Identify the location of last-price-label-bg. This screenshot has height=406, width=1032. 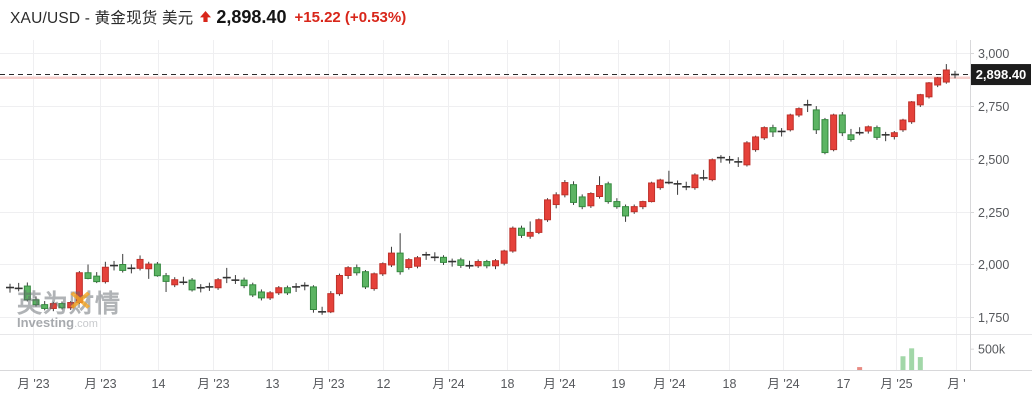
(1001, 75).